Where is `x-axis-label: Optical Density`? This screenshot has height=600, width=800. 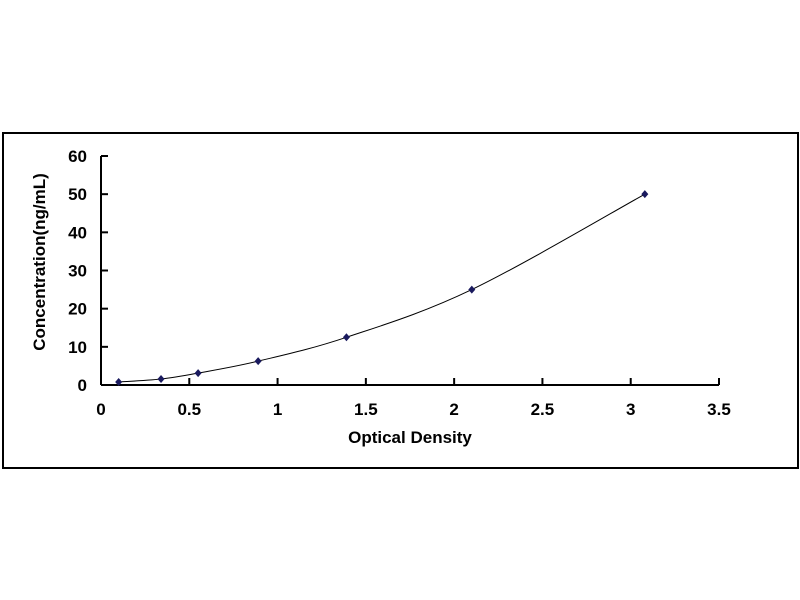
x-axis-label: Optical Density is located at coordinates (410, 437).